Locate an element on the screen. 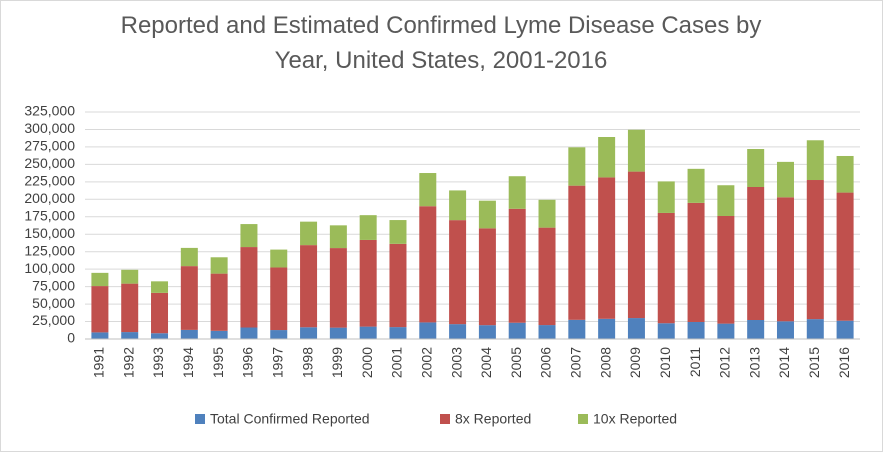 This screenshot has width=883, height=452. x-tick-label: 1991 is located at coordinates (99, 362).